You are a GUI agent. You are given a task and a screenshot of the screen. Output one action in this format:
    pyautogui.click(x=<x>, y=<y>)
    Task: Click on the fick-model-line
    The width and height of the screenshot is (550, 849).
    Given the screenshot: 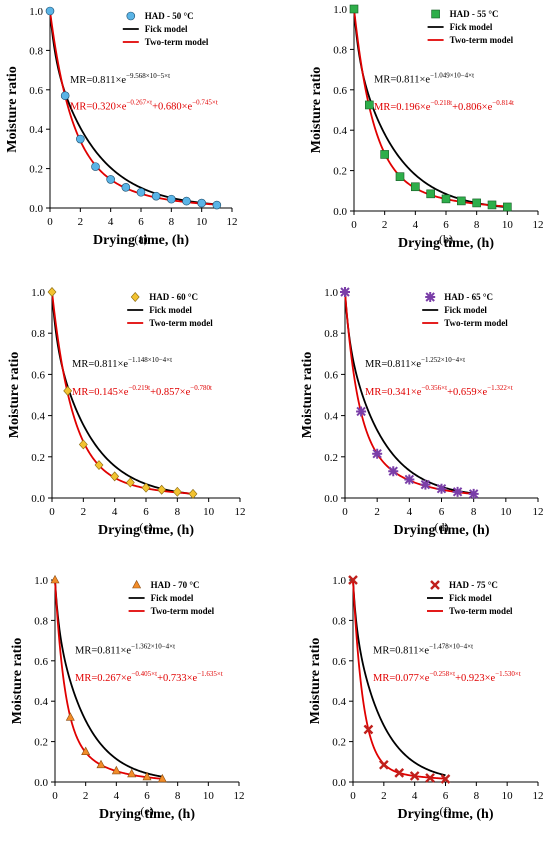 What is the action you would take?
    pyautogui.click(x=122, y=393)
    